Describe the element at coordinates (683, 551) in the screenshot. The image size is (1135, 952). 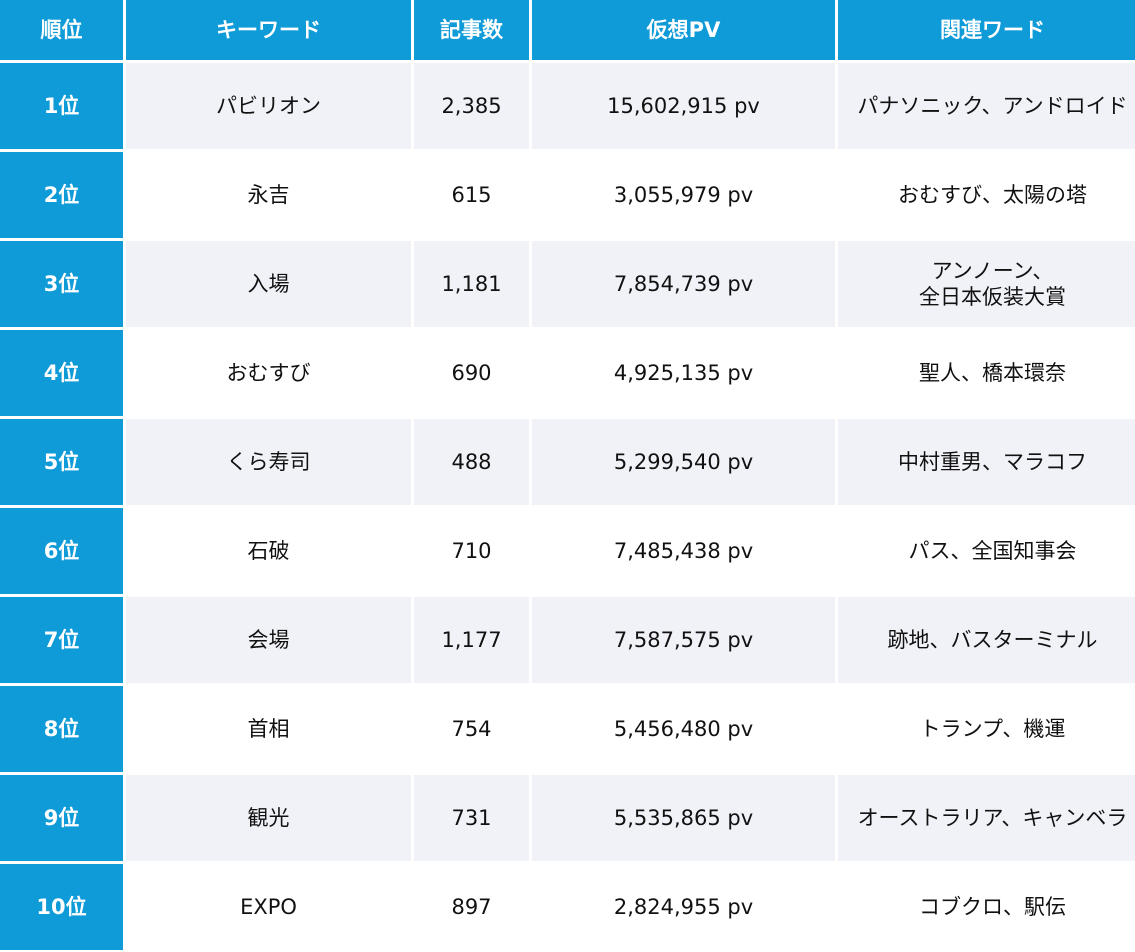
I see `pv-cell: 7,485,438 pv` at that location.